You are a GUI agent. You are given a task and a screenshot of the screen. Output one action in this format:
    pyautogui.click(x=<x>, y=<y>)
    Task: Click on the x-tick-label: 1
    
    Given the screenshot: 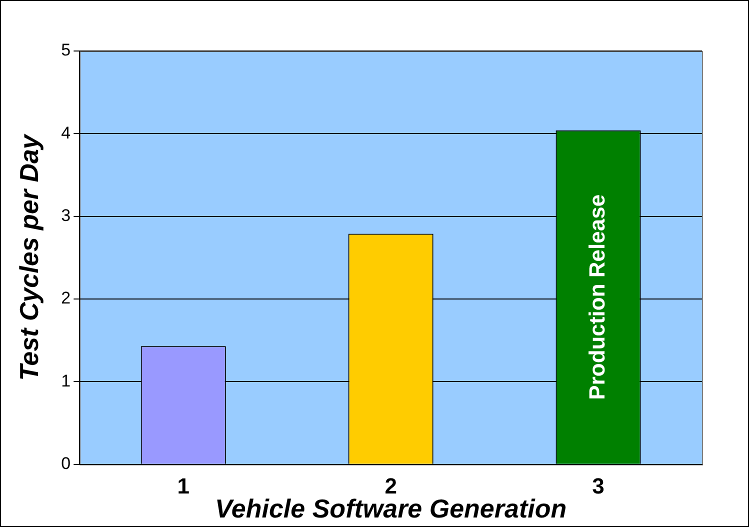 What is the action you would take?
    pyautogui.click(x=183, y=486)
    